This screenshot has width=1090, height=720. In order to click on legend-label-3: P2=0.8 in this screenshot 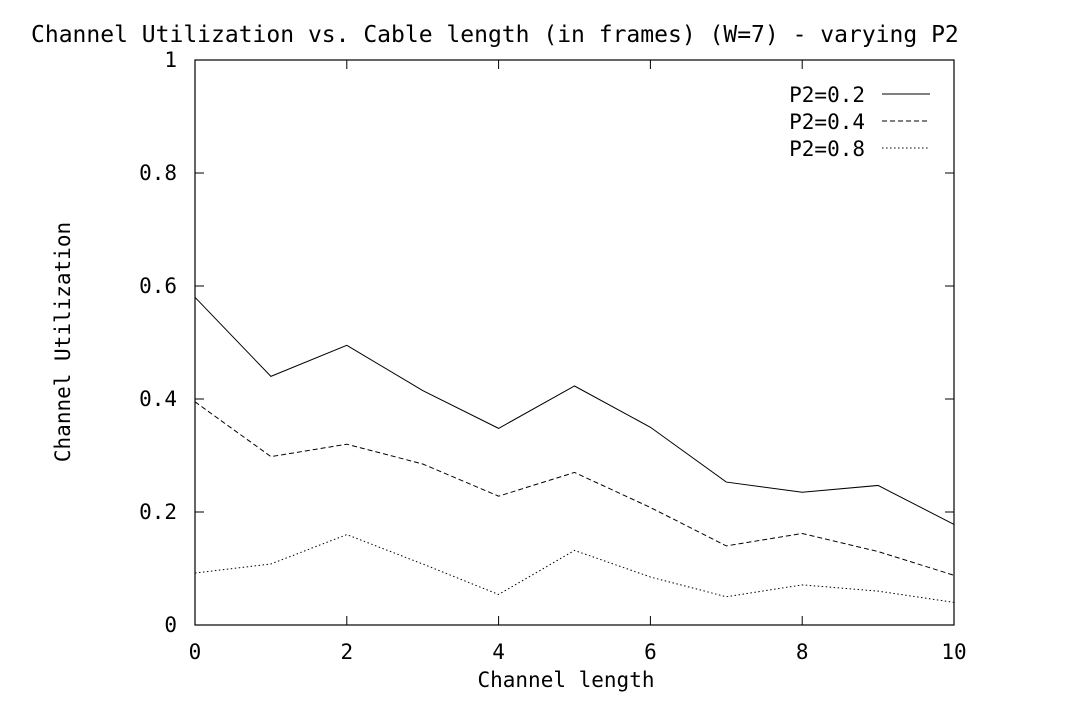, I will do `click(827, 149)`.